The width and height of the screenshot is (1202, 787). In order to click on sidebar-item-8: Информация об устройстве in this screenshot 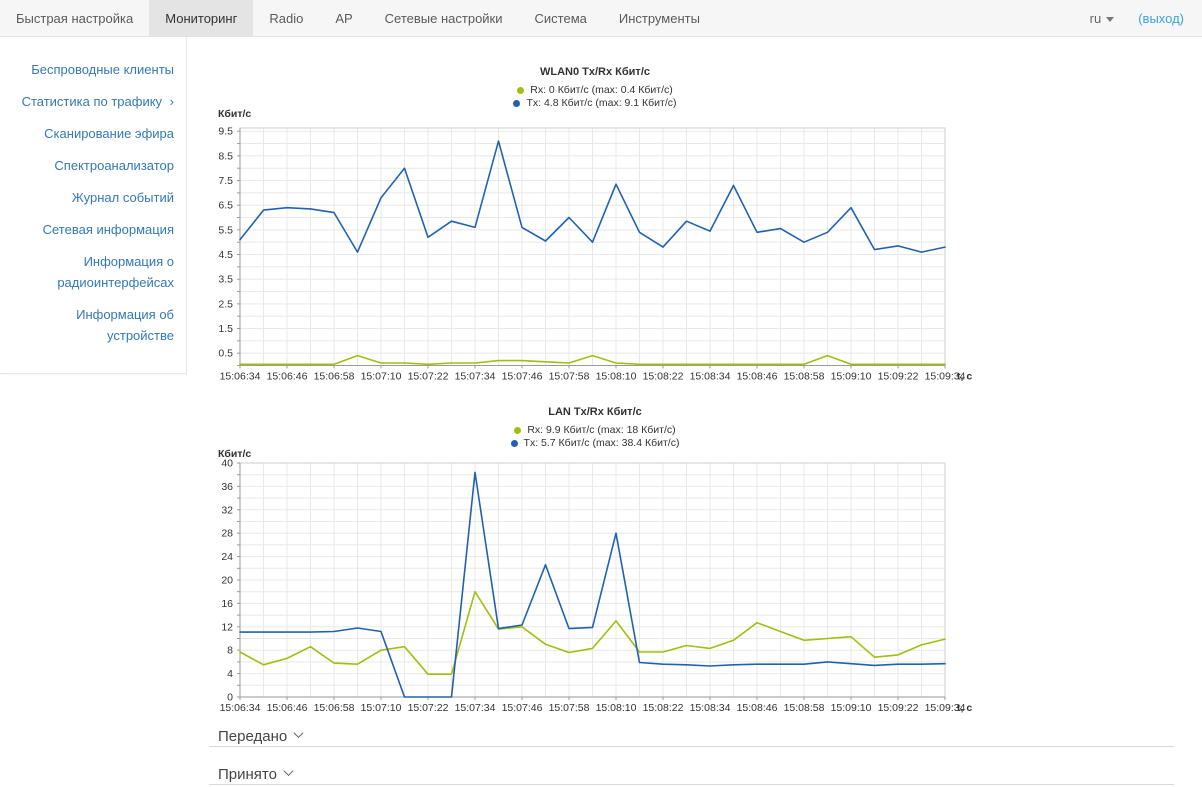, I will do `click(125, 325)`.